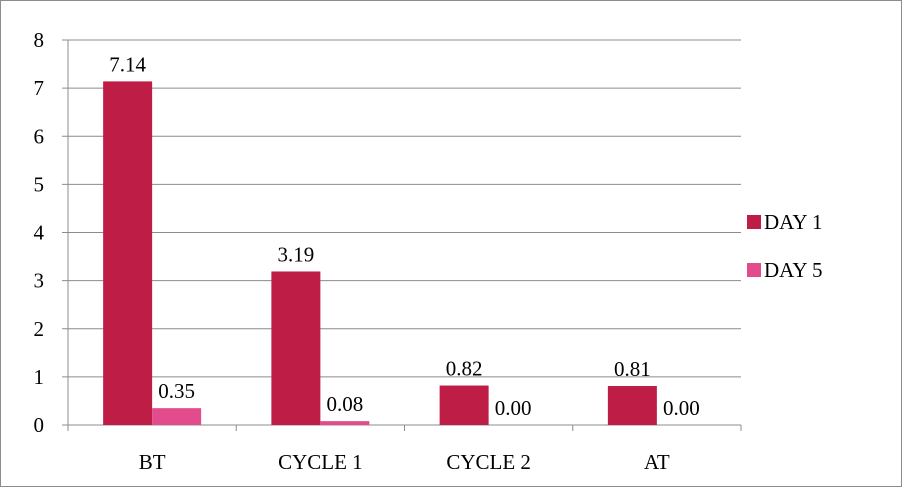 The height and width of the screenshot is (488, 902). What do you see at coordinates (39, 40) in the screenshot?
I see `y-tick-label: 8` at bounding box center [39, 40].